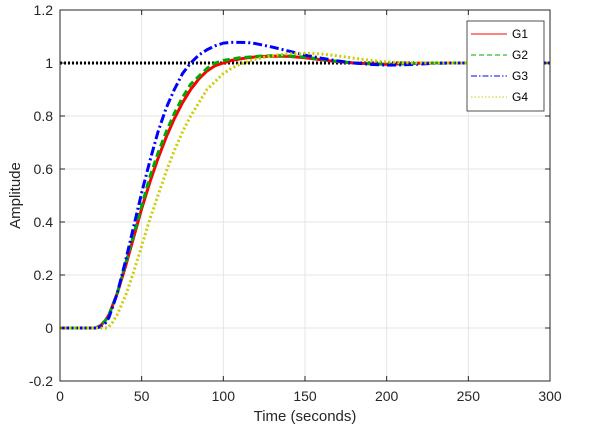 This screenshot has width=592, height=434. I want to click on legend-label-g3: G3, so click(520, 76).